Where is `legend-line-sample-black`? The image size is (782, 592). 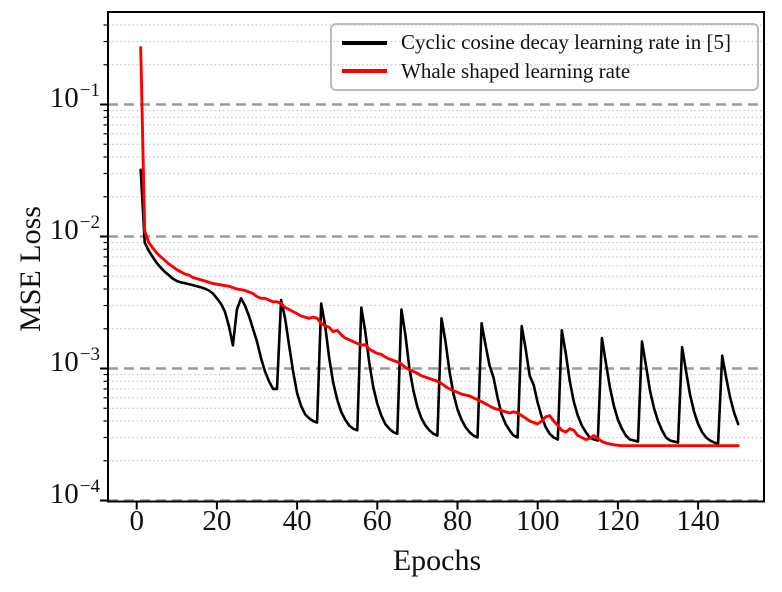 legend-line-sample-black is located at coordinates (364, 42).